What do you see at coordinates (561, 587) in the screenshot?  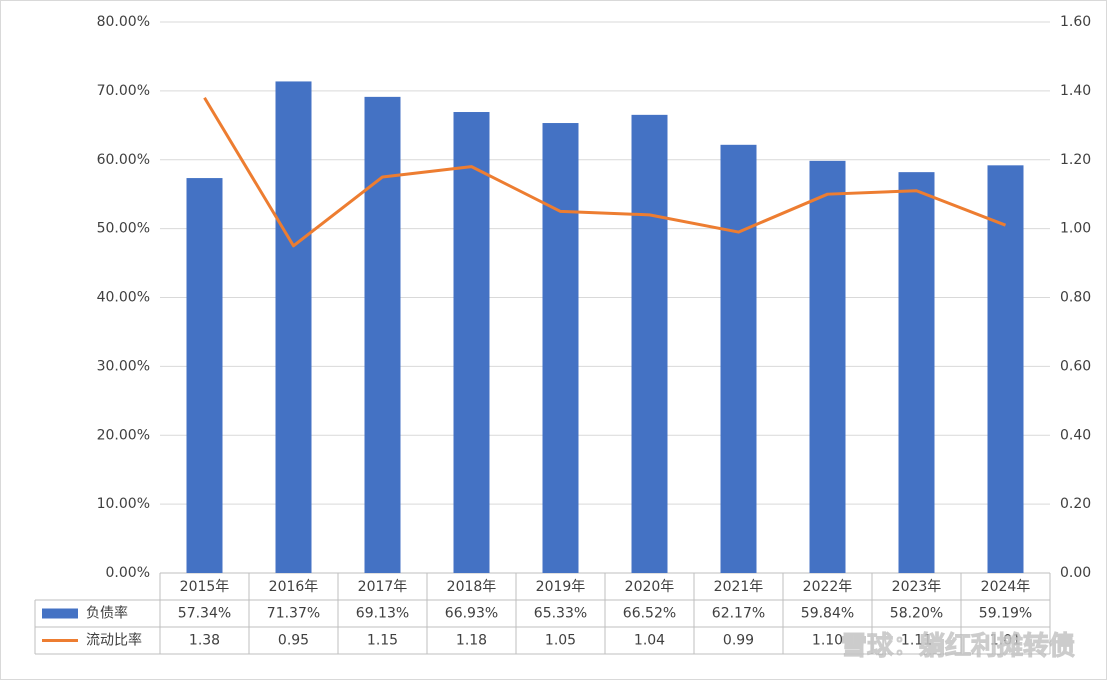 I see `x-tick-label: 2019年` at bounding box center [561, 587].